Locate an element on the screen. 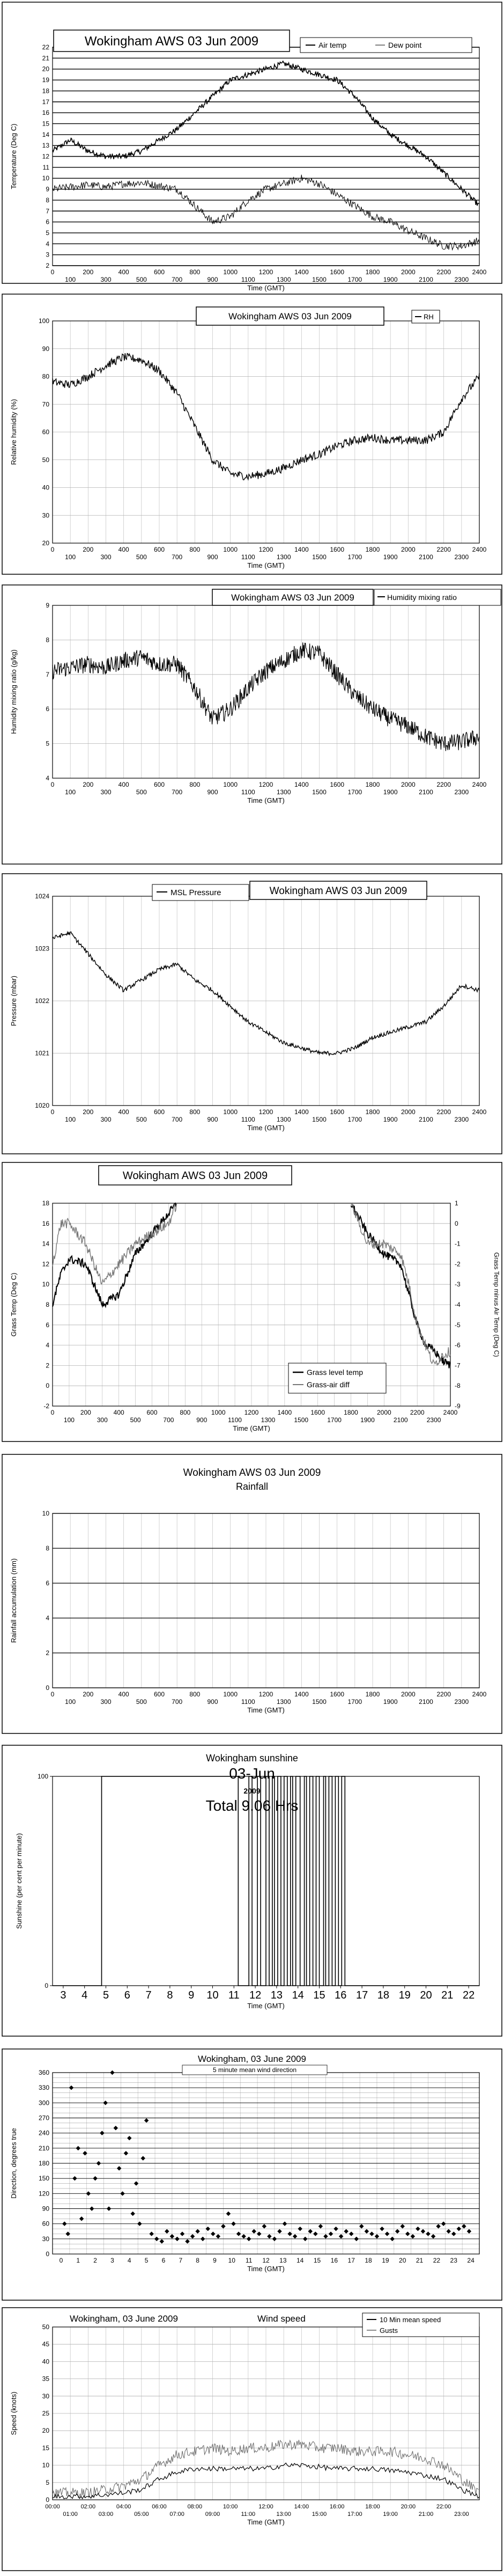  x-tick-label: 11:00 is located at coordinates (248, 2514).